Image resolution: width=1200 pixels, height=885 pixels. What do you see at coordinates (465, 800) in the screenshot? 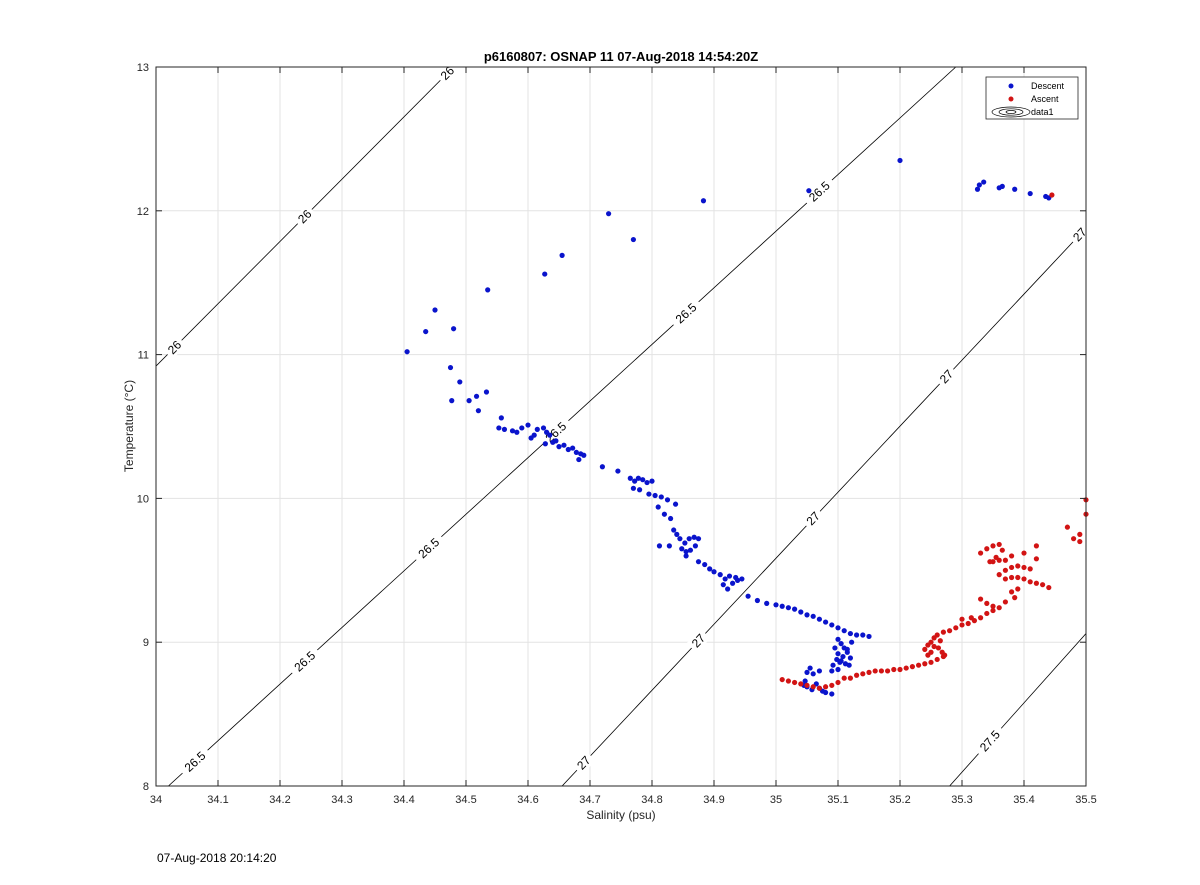
I see `x-tick-label: 34.5` at bounding box center [465, 800].